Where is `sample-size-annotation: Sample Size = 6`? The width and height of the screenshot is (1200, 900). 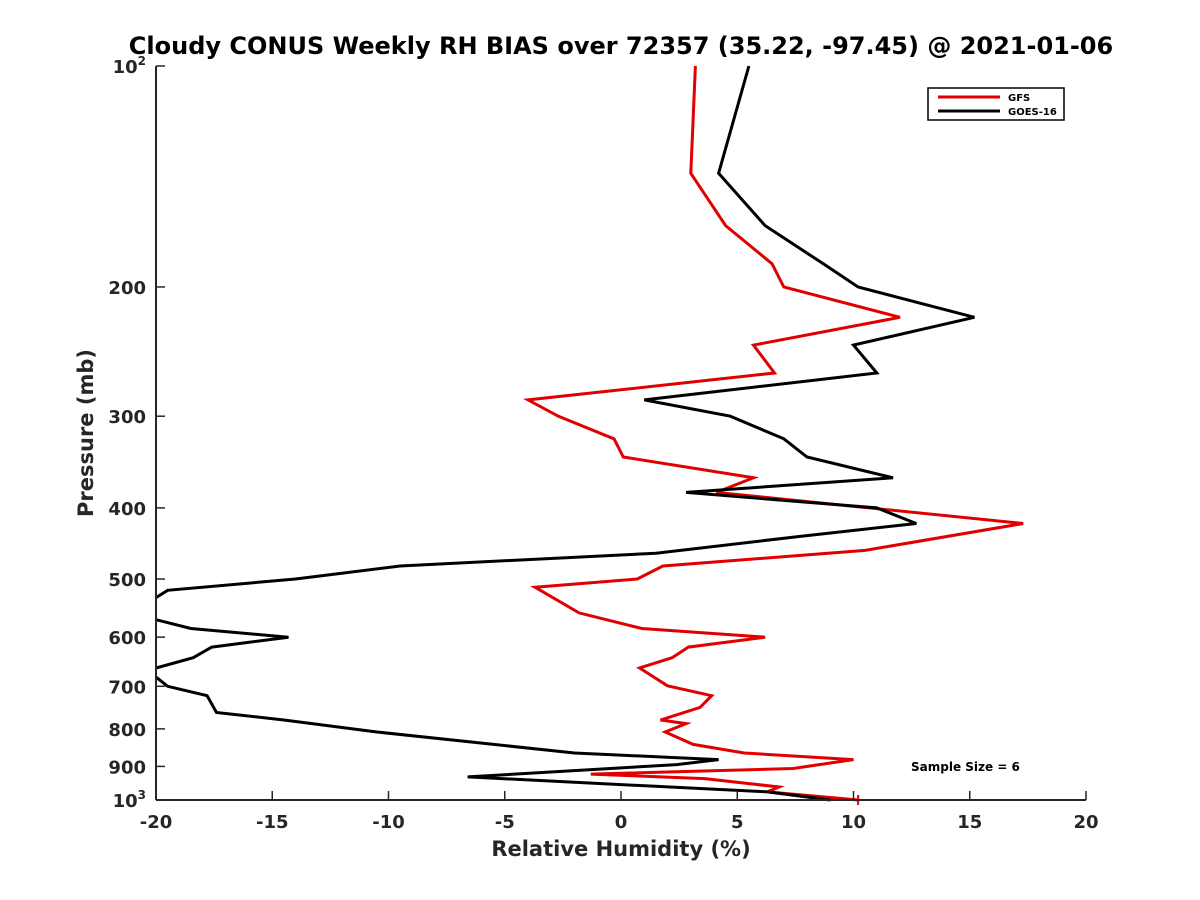
sample-size-annotation: Sample Size = 6 is located at coordinates (965, 767).